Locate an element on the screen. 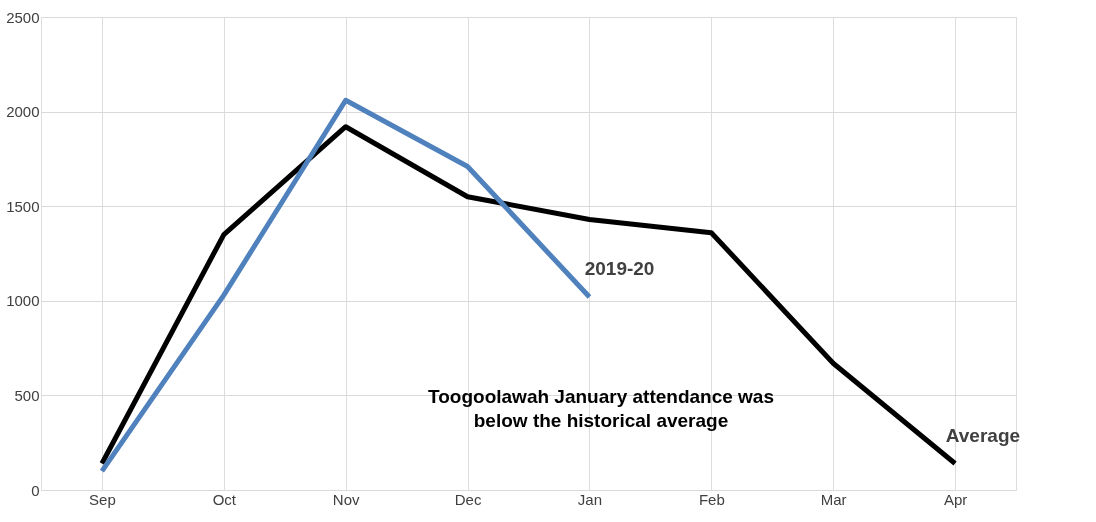 The height and width of the screenshot is (522, 1096). x-tick-label: Apr is located at coordinates (955, 499).